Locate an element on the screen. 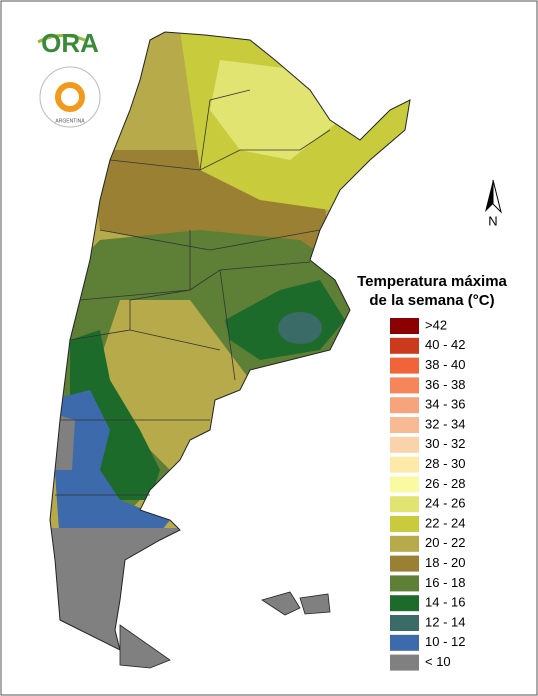  logo-emblem-ring is located at coordinates (70, 97).